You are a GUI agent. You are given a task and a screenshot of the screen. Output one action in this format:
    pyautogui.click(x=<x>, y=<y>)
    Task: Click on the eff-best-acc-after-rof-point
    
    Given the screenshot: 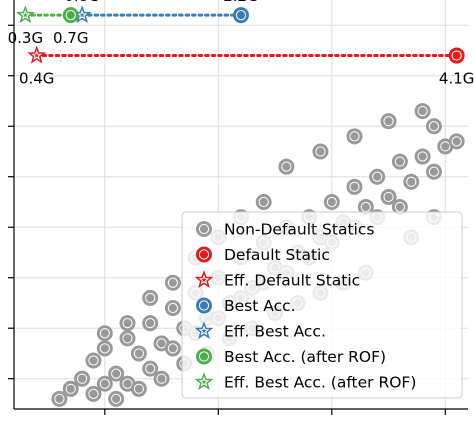 What is the action you would take?
    pyautogui.click(x=25, y=14)
    